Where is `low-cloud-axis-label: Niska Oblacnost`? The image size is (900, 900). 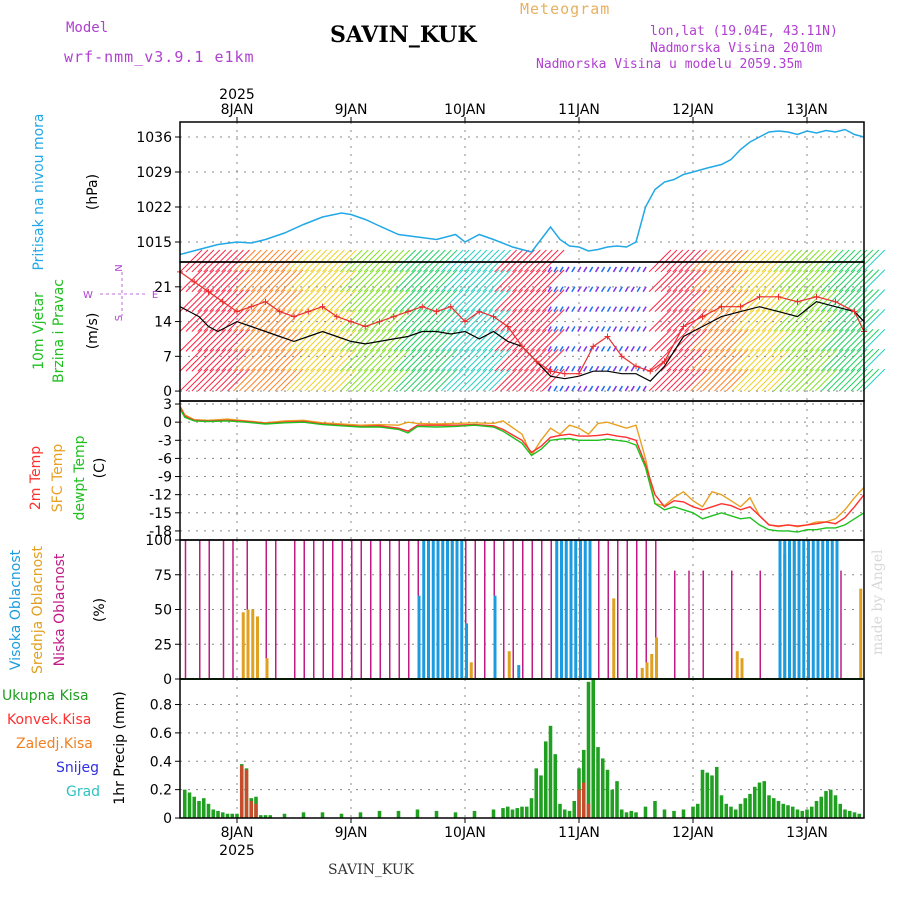 low-cloud-axis-label: Niska Oblacnost is located at coordinates (60, 609).